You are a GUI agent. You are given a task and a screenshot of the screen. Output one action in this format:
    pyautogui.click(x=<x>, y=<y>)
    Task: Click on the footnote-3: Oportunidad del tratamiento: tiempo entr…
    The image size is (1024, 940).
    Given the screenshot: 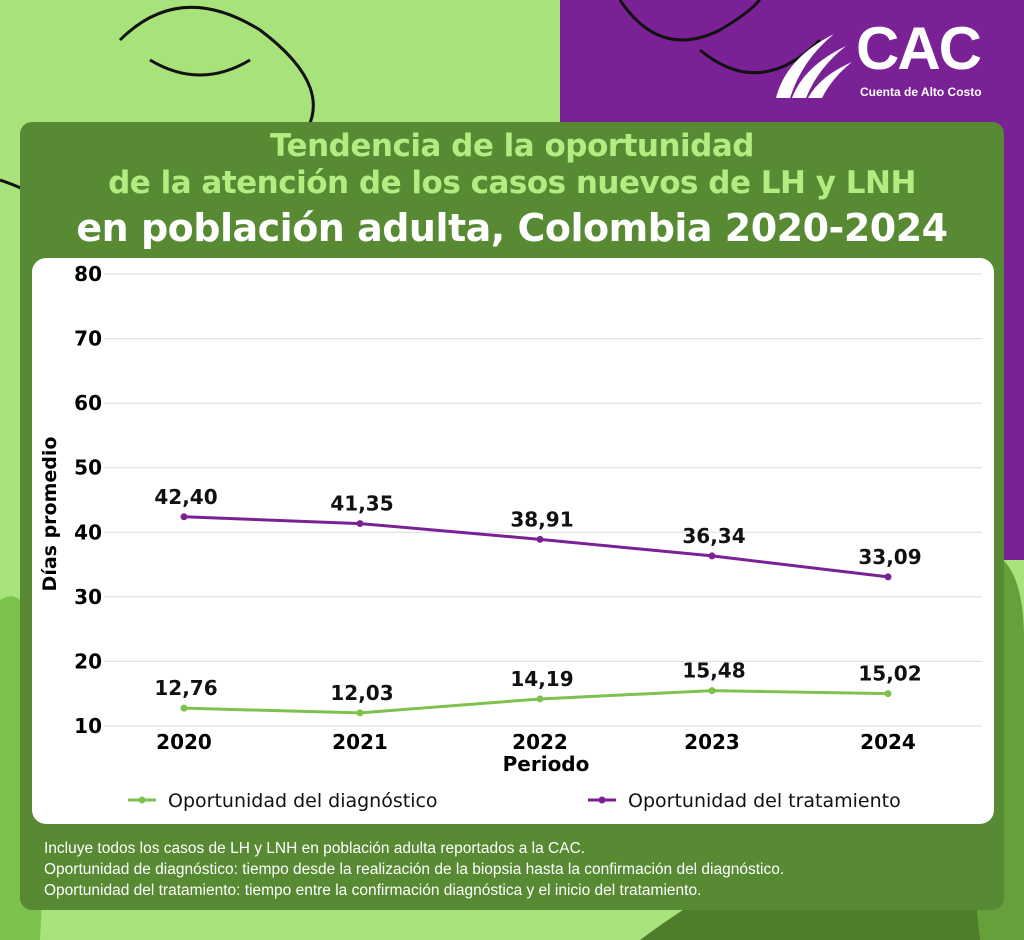 What is the action you would take?
    pyautogui.click(x=373, y=890)
    